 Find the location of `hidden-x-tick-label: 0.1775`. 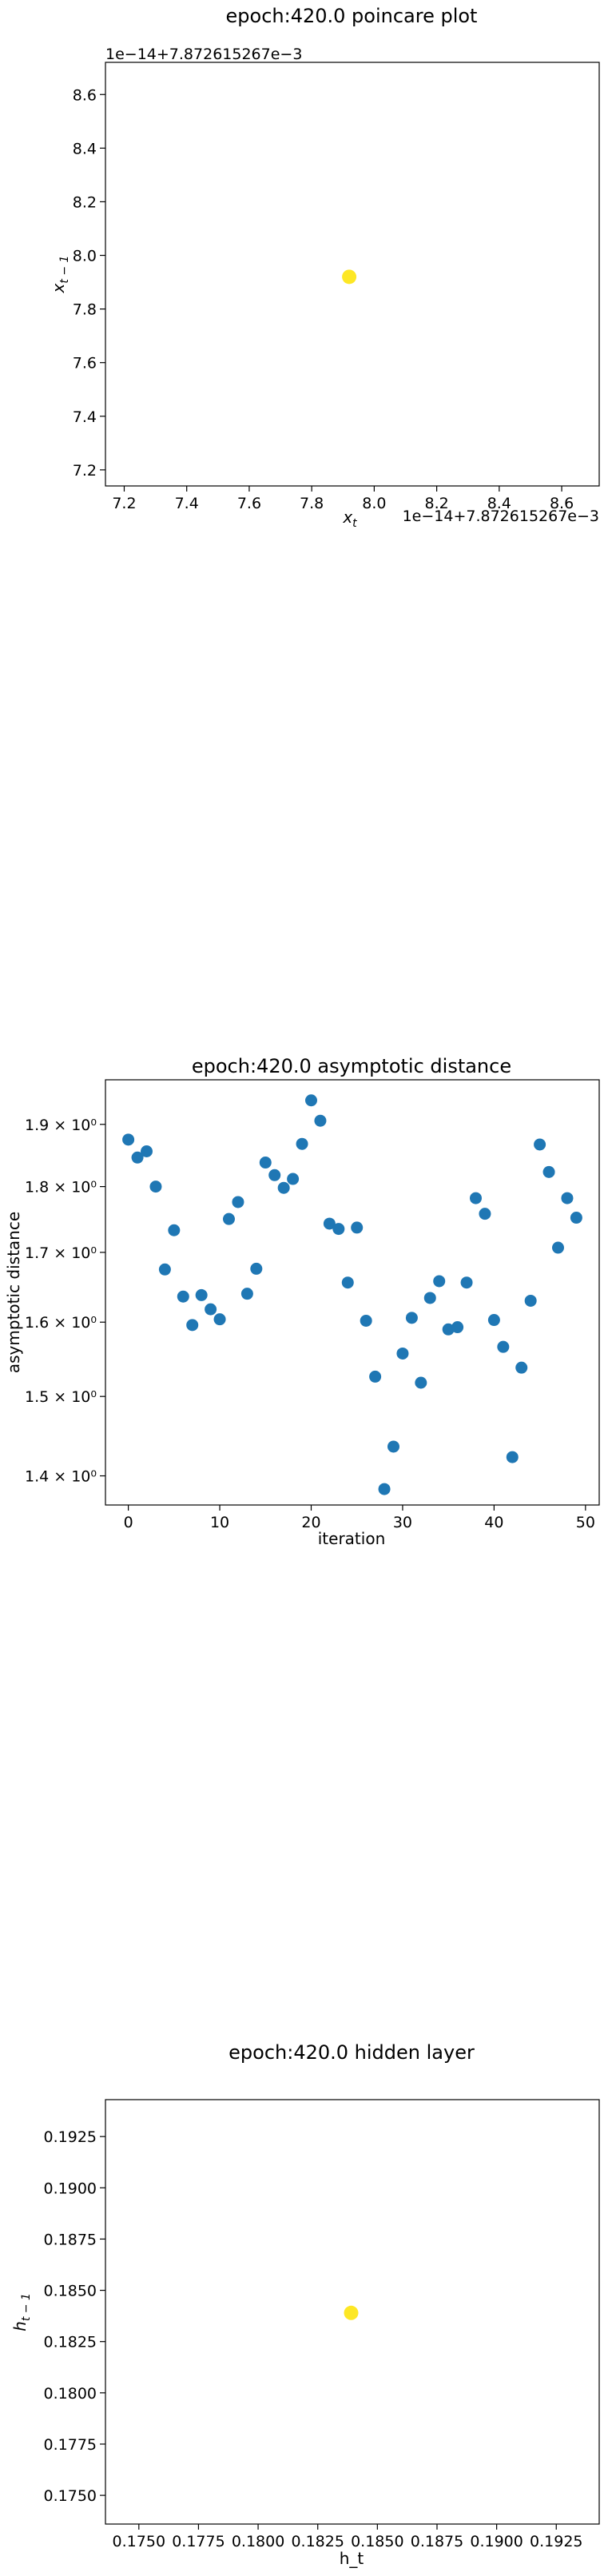

hidden-x-tick-label: 0.1775 is located at coordinates (198, 2541).